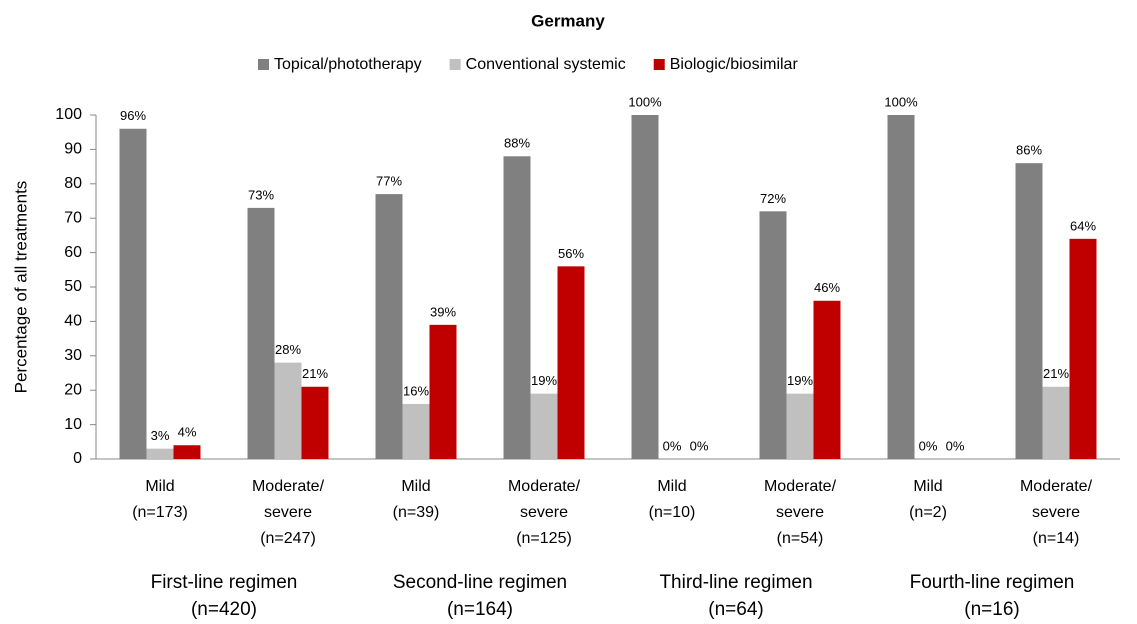 The height and width of the screenshot is (624, 1137). I want to click on value-label: 46%, so click(827, 287).